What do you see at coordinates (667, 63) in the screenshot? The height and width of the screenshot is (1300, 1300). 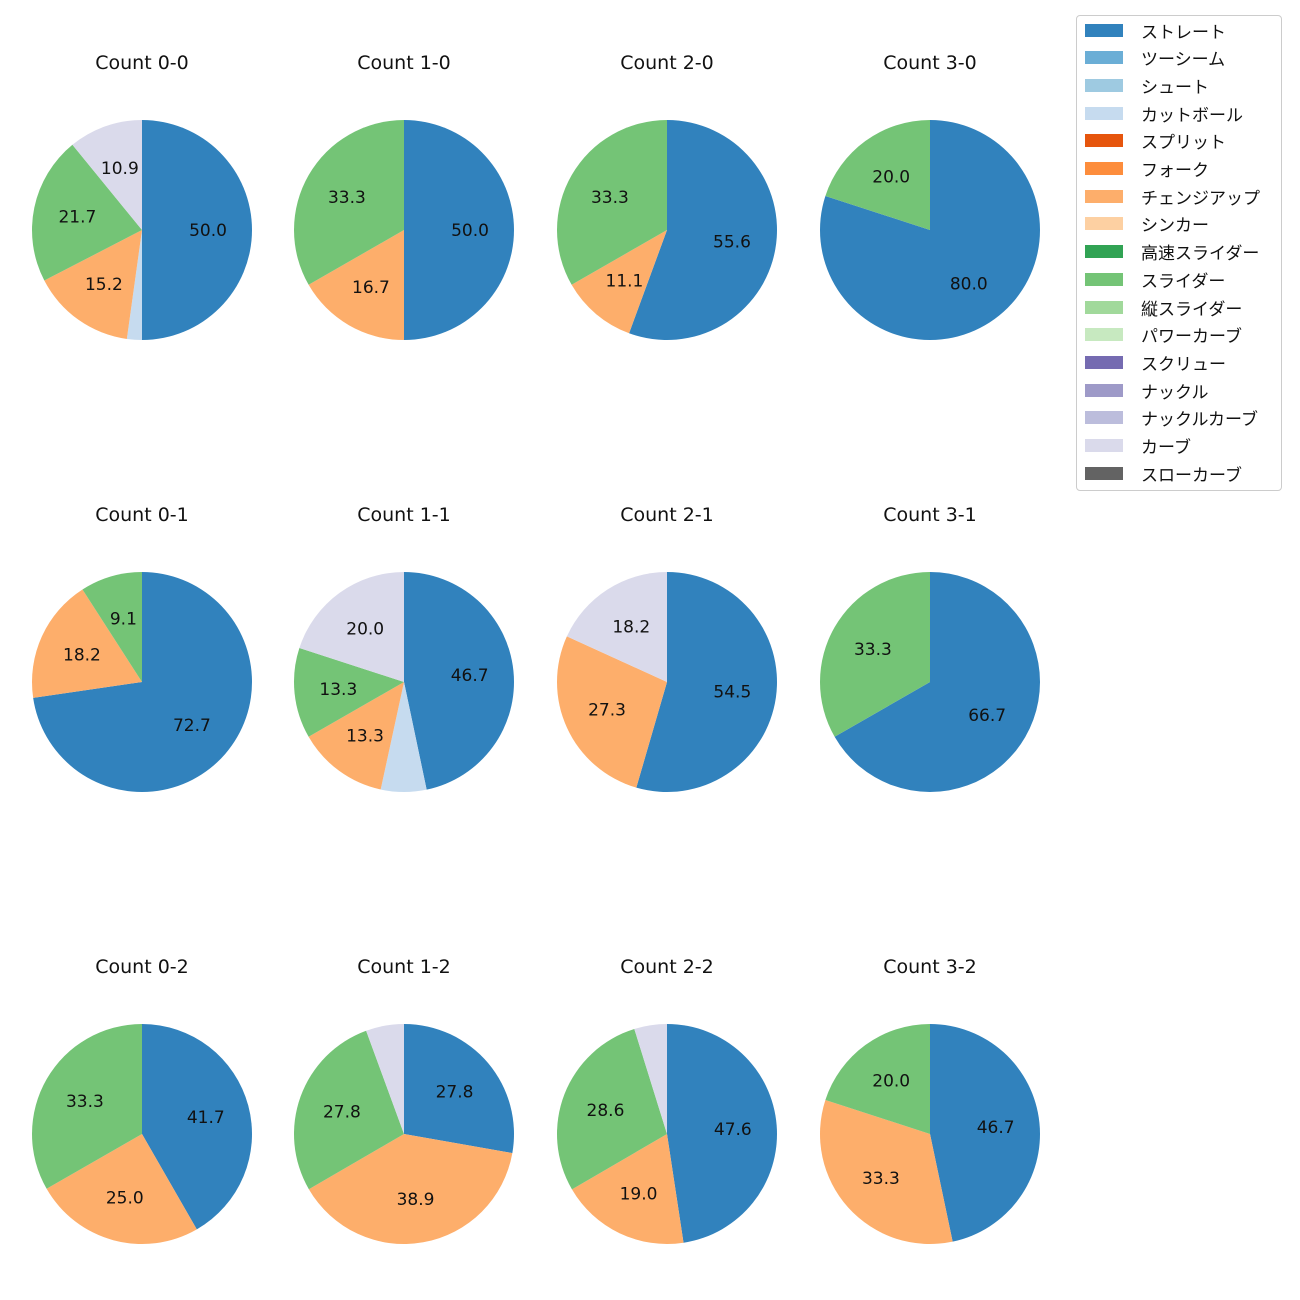 I see `pie-title: Count 2-0` at bounding box center [667, 63].